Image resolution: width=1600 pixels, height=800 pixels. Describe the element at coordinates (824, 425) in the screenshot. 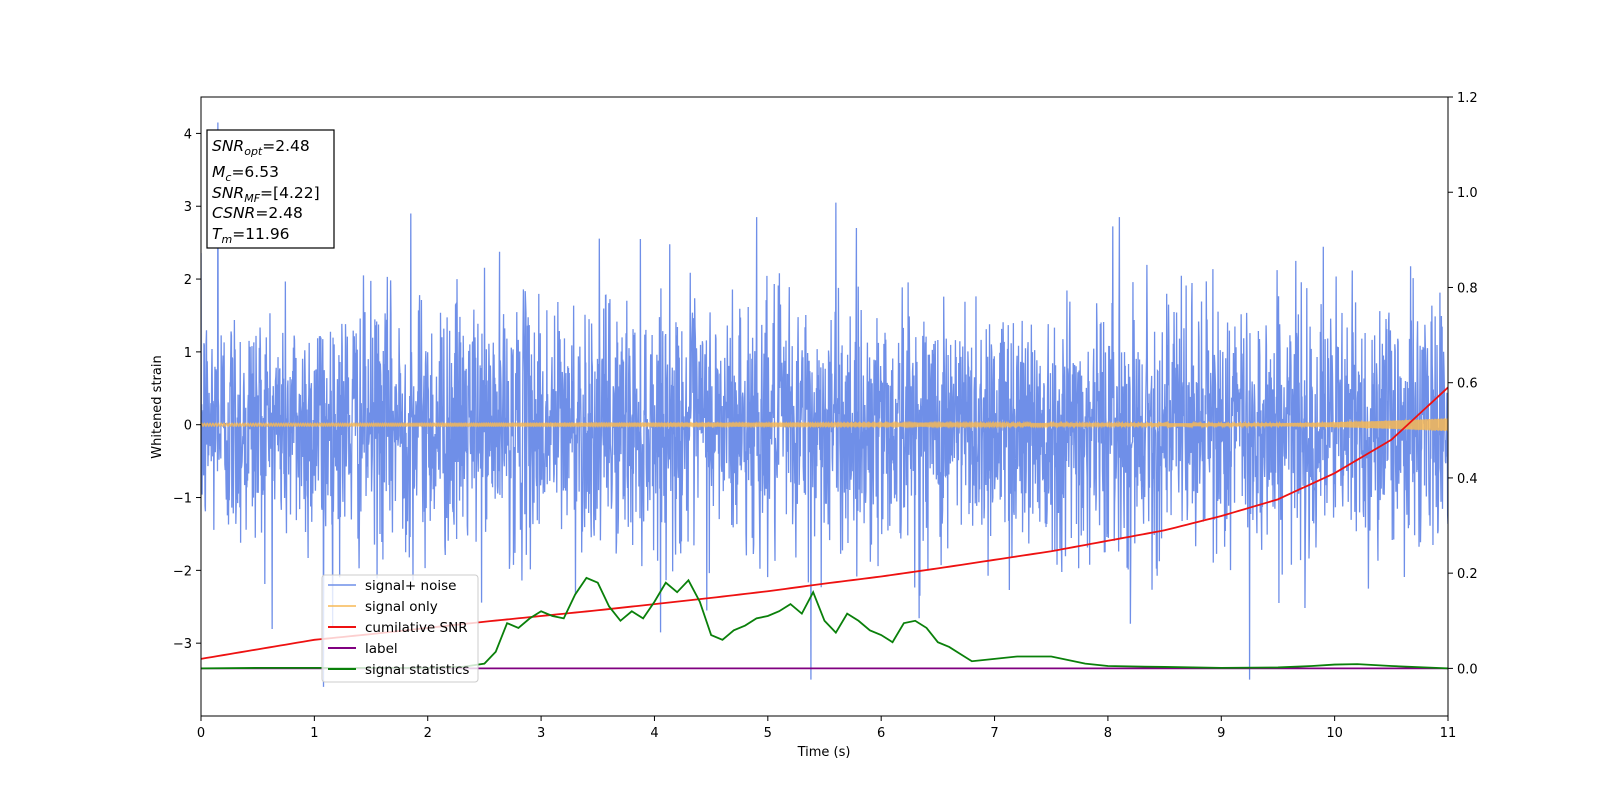

I see `series-line-signal-only` at that location.